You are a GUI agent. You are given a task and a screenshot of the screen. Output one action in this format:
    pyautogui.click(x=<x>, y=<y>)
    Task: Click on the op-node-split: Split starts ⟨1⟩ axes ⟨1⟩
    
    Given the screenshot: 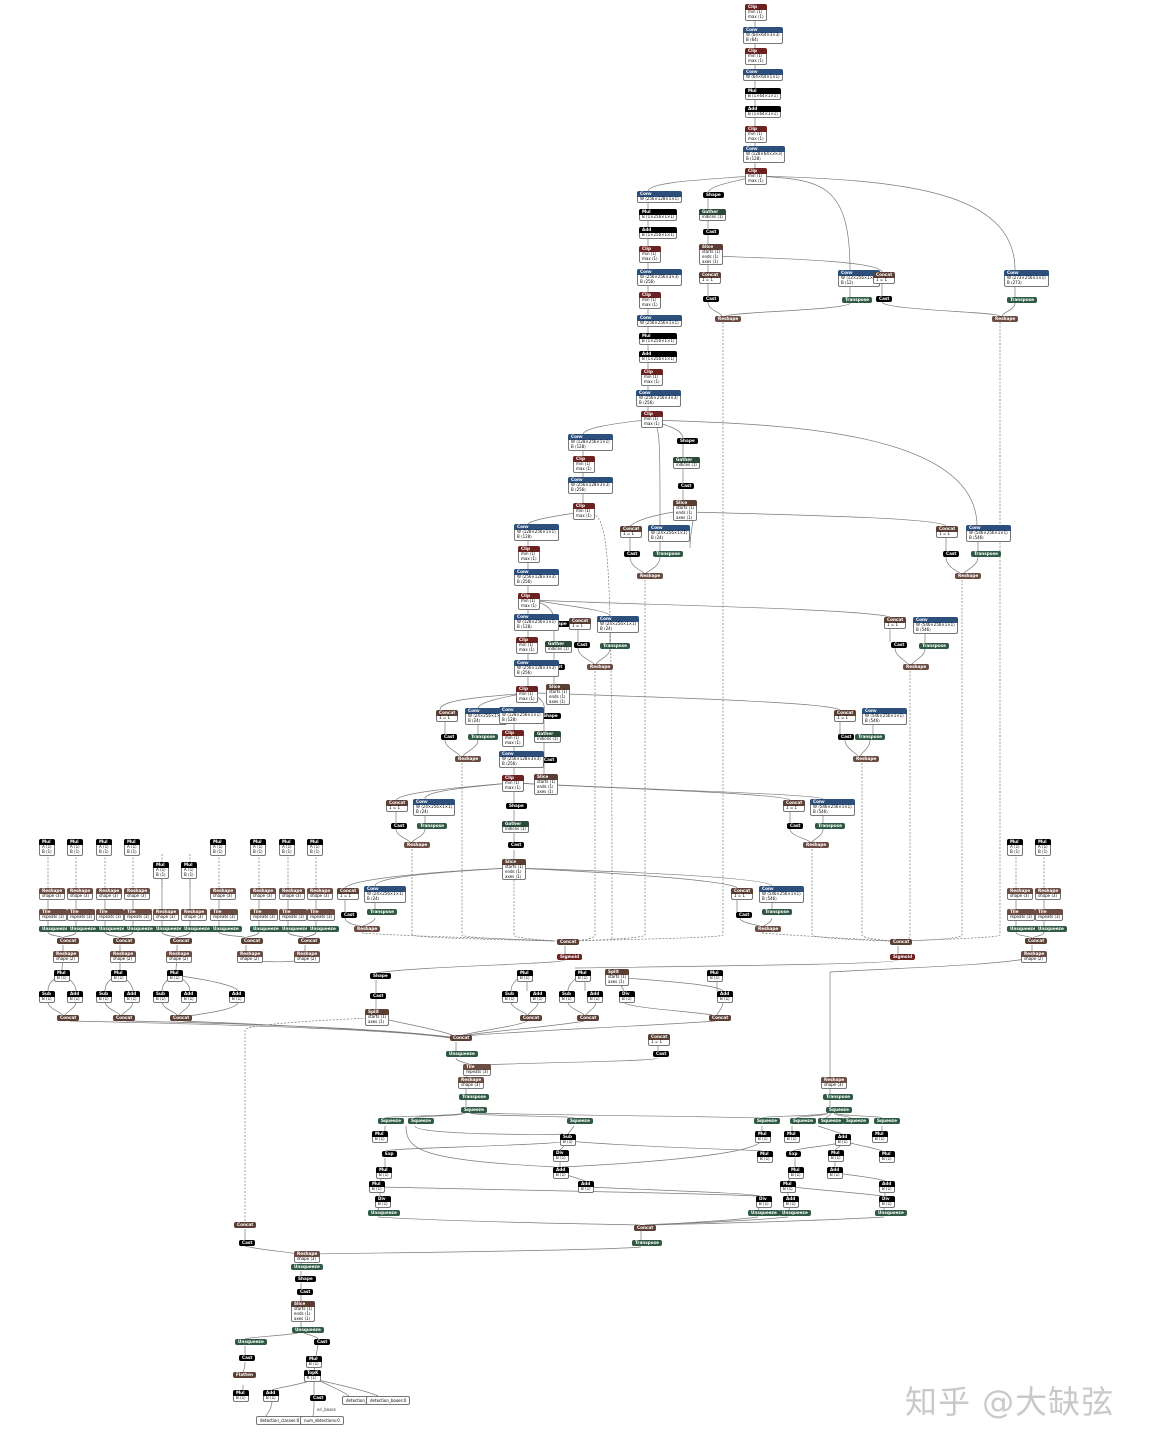 What is the action you would take?
    pyautogui.click(x=617, y=977)
    